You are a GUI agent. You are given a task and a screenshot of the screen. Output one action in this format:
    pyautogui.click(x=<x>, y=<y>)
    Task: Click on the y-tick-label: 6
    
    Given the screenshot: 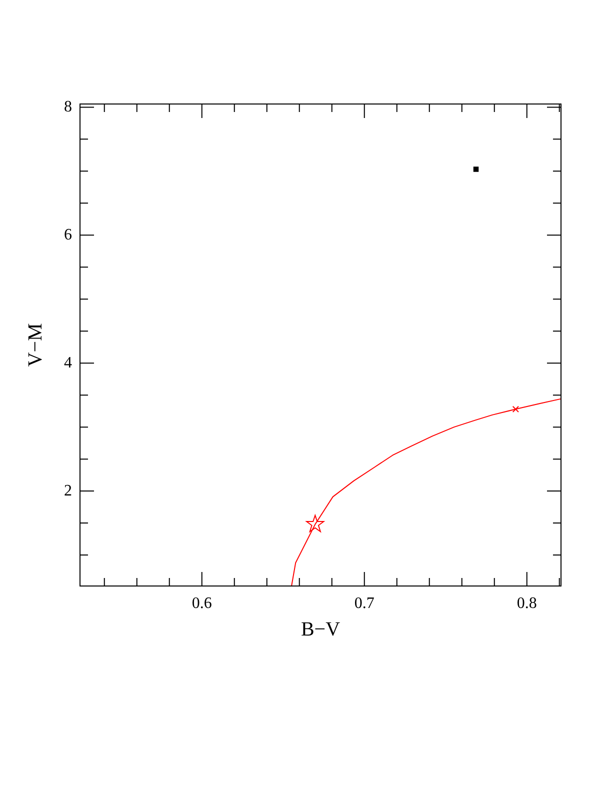 What is the action you would take?
    pyautogui.click(x=68, y=235)
    